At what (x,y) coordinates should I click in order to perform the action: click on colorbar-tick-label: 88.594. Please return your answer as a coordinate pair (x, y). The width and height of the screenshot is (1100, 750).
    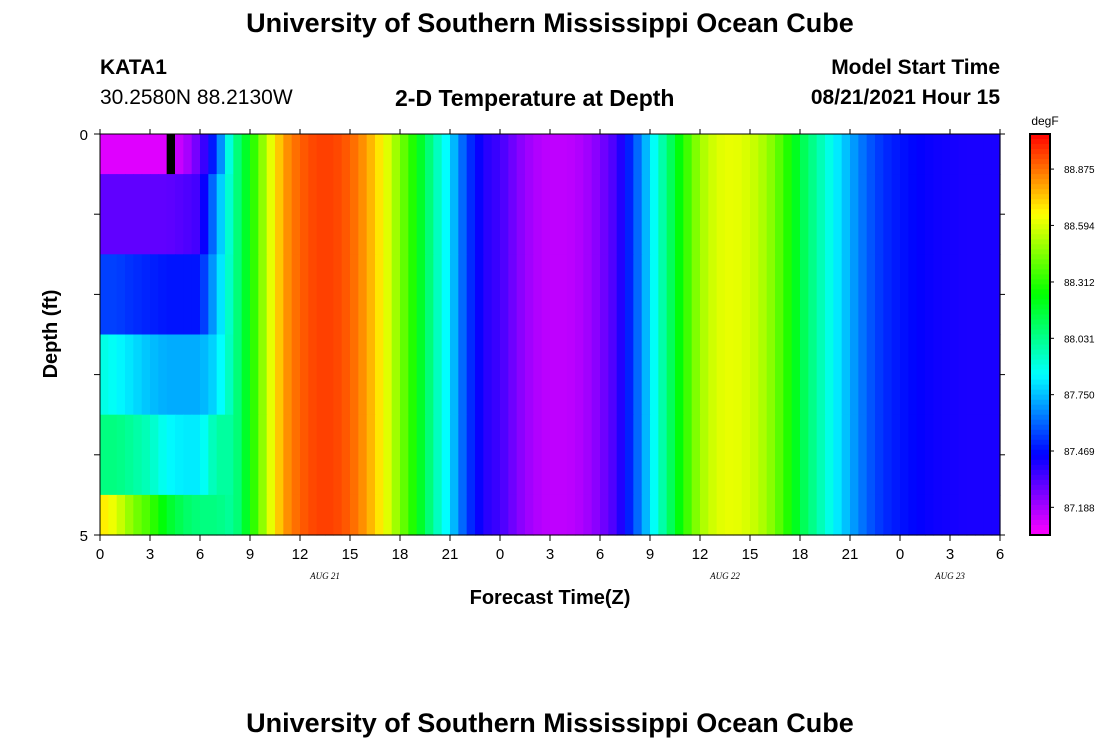
    Looking at the image, I should click on (1079, 226).